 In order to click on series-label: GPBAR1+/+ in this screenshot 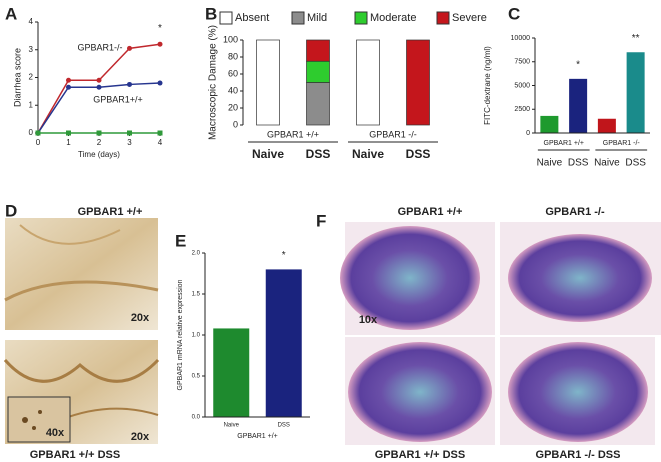, I will do `click(118, 99)`.